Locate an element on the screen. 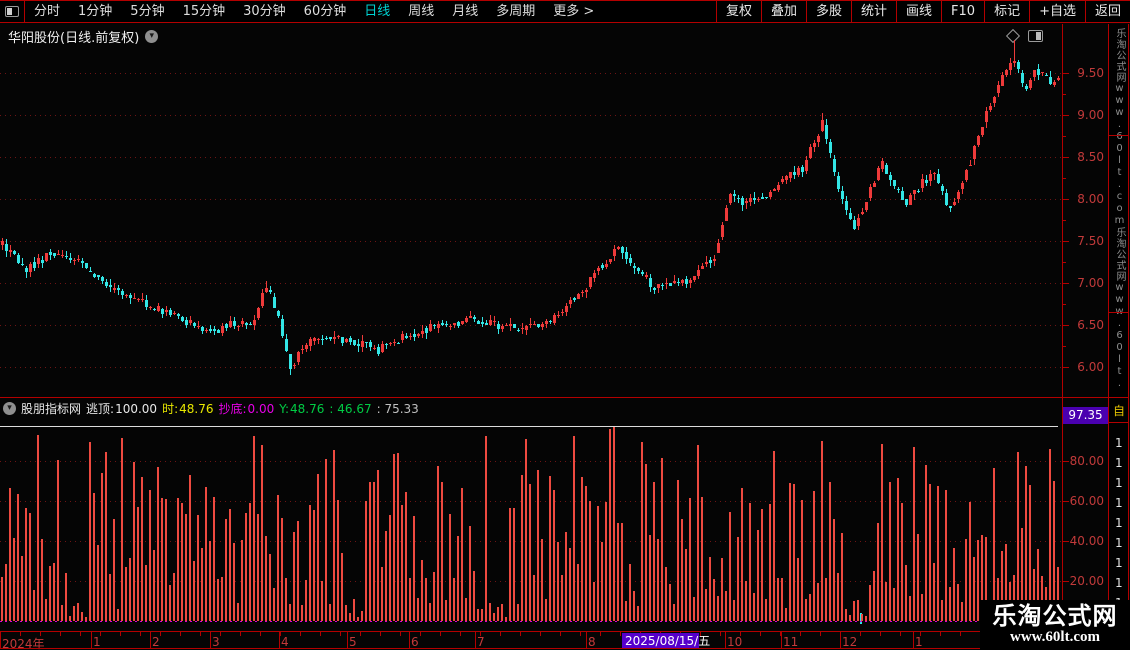  period-tab-更多 >: 更多 > is located at coordinates (574, 11).